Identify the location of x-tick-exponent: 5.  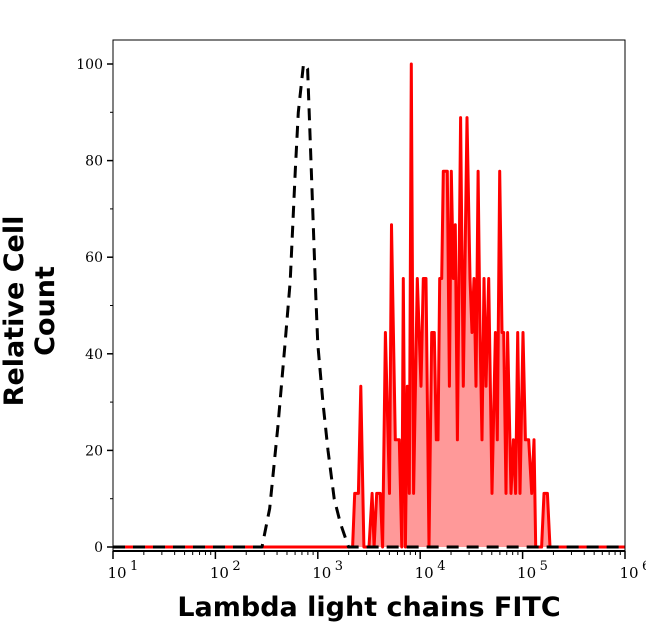
(544, 566).